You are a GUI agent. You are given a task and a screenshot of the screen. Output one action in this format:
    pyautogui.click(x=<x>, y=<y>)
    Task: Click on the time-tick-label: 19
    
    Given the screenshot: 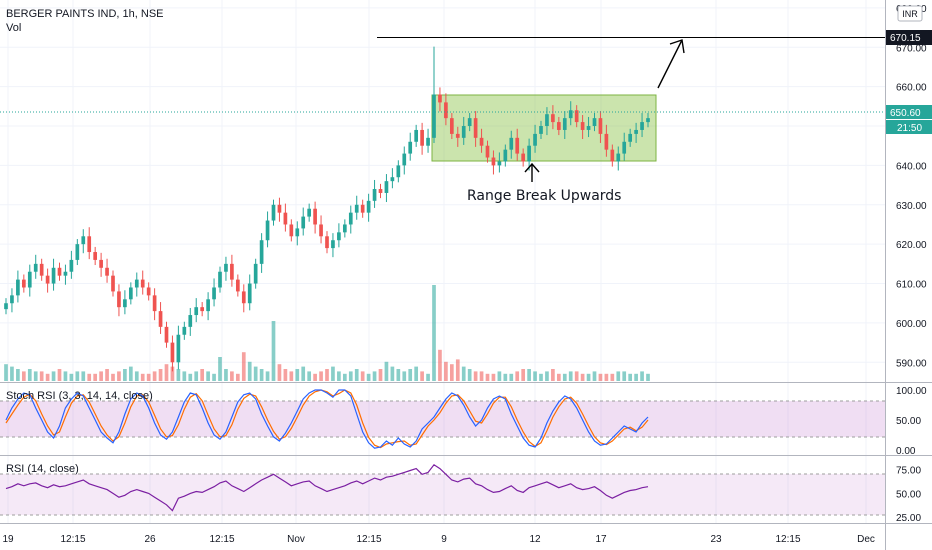 What is the action you would take?
    pyautogui.click(x=8, y=539)
    